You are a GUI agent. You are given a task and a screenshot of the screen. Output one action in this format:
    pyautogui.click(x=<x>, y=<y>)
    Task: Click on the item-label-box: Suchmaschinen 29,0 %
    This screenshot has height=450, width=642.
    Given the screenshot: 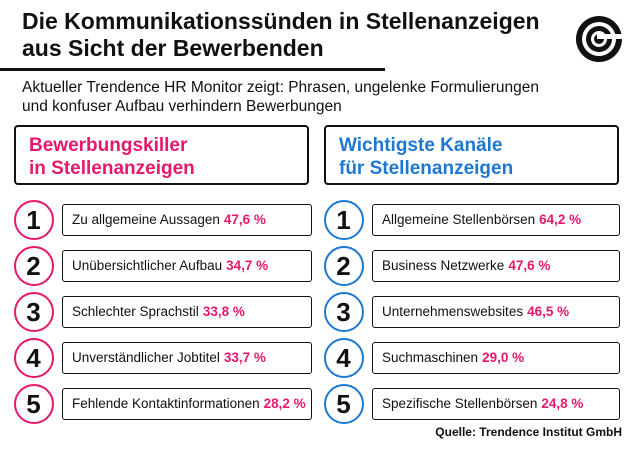 What is the action you would take?
    pyautogui.click(x=496, y=358)
    